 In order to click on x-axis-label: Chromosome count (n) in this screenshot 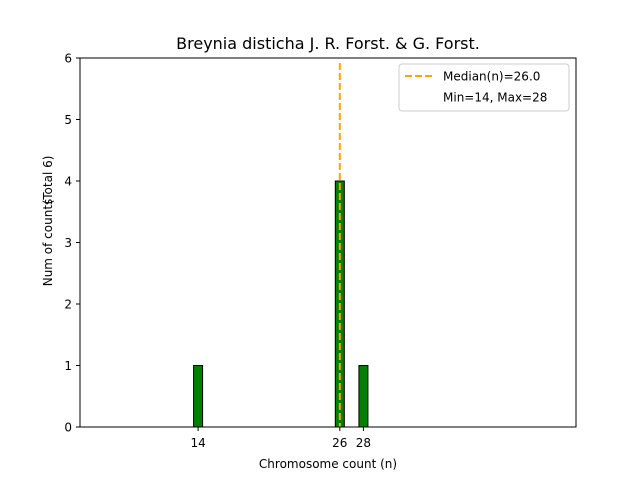, I will do `click(328, 464)`.